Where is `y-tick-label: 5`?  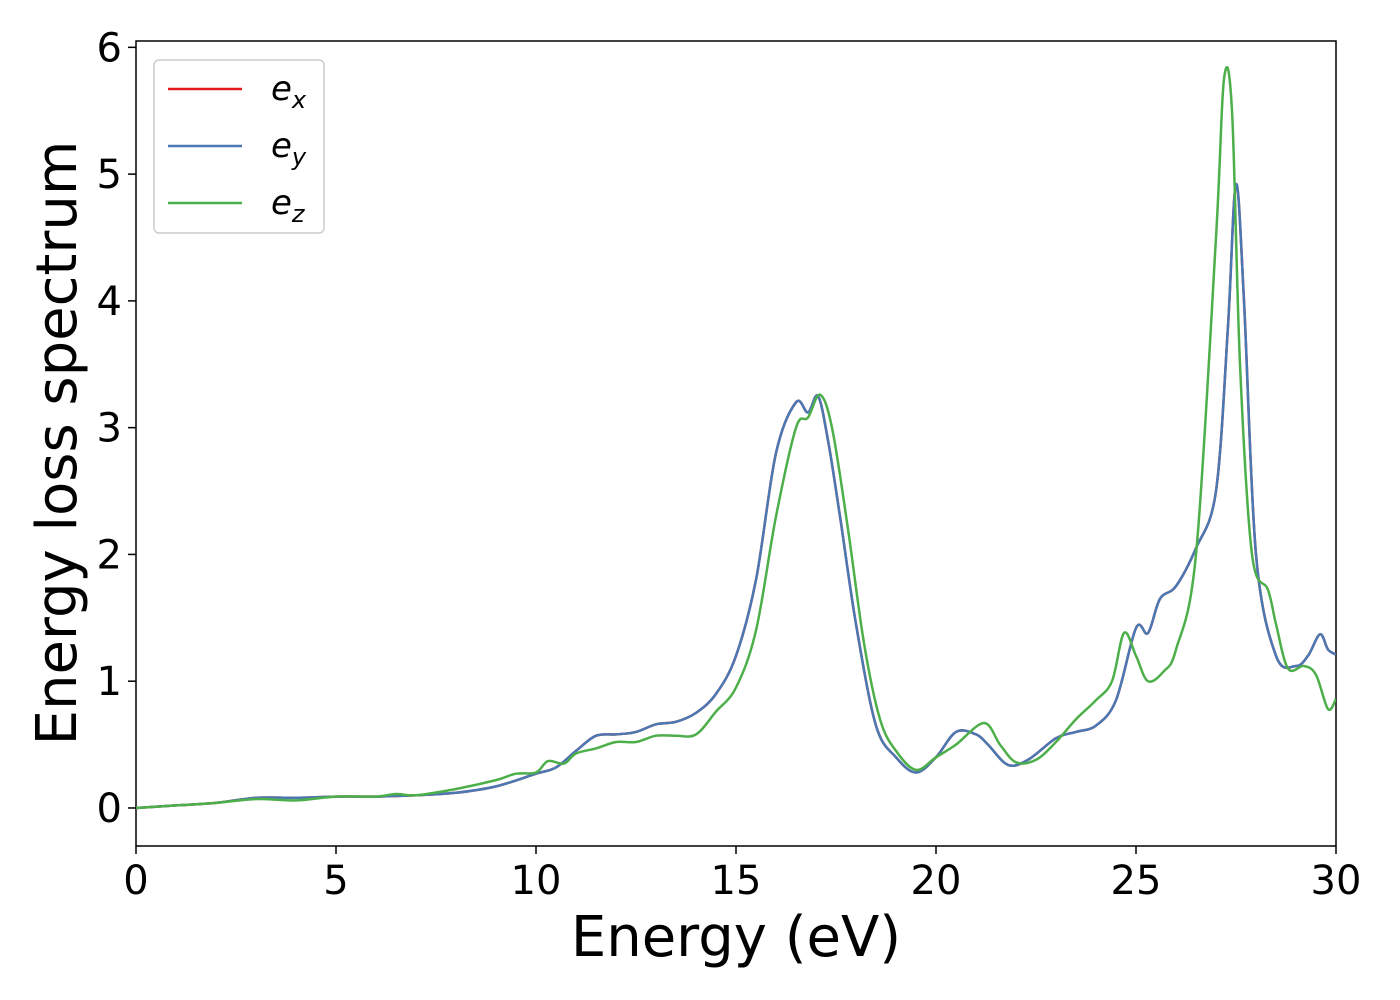 y-tick-label: 5 is located at coordinates (109, 175).